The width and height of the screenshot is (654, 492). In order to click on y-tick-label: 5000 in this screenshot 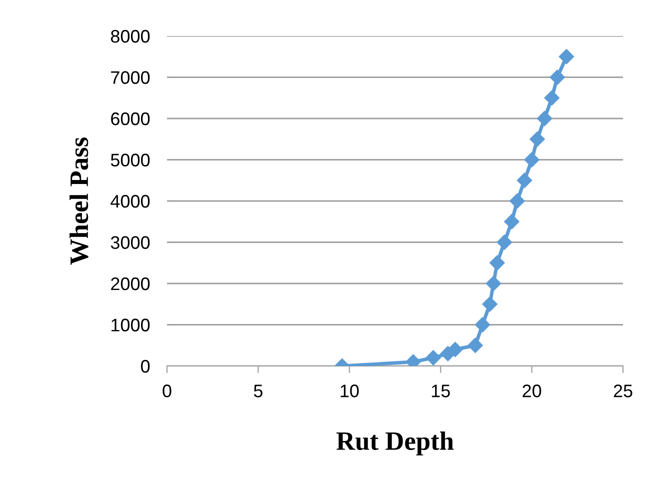, I will do `click(130, 160)`.